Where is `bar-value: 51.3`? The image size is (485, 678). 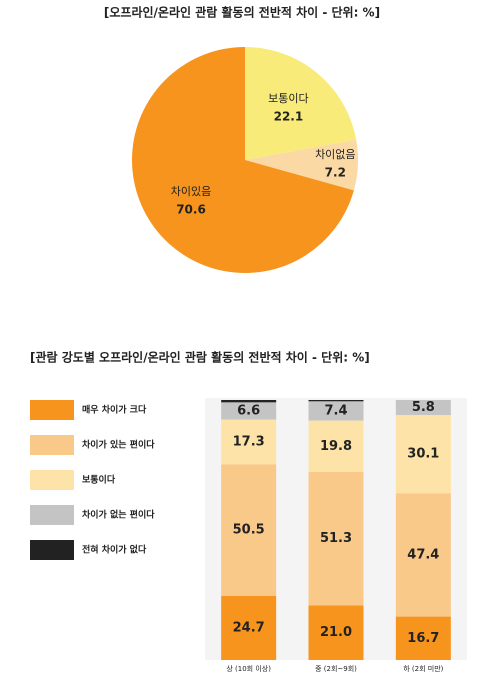
bar-value: 51.3 is located at coordinates (336, 538).